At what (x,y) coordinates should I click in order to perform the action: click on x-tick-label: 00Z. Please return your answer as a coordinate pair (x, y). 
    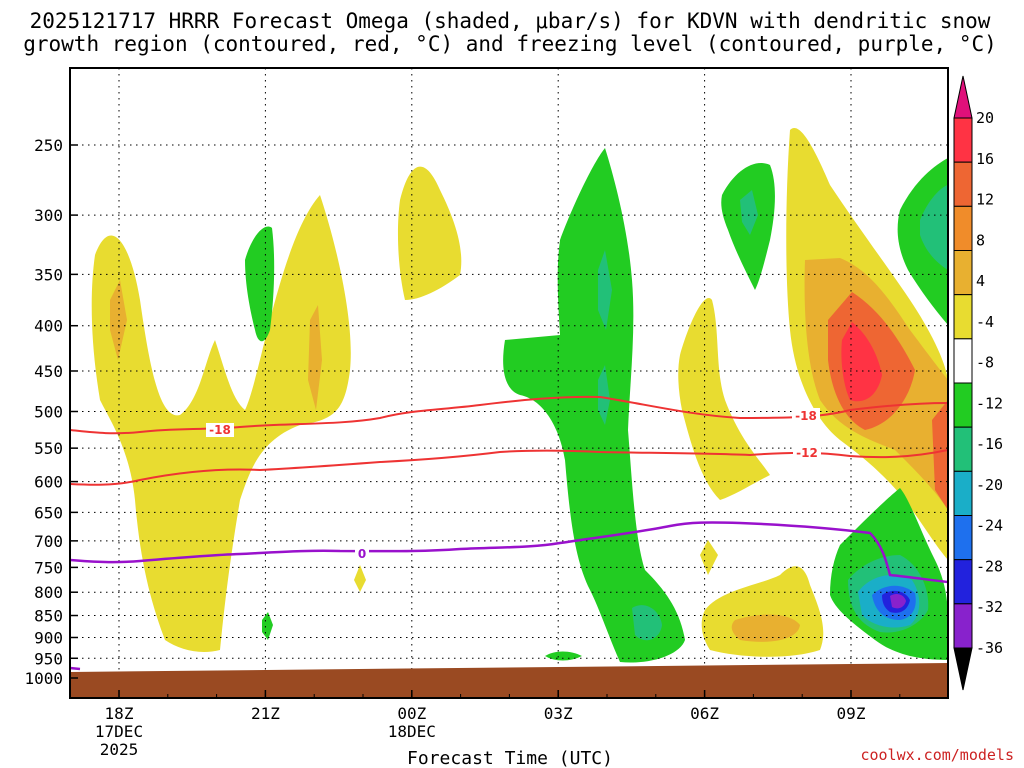
    Looking at the image, I should click on (411, 713).